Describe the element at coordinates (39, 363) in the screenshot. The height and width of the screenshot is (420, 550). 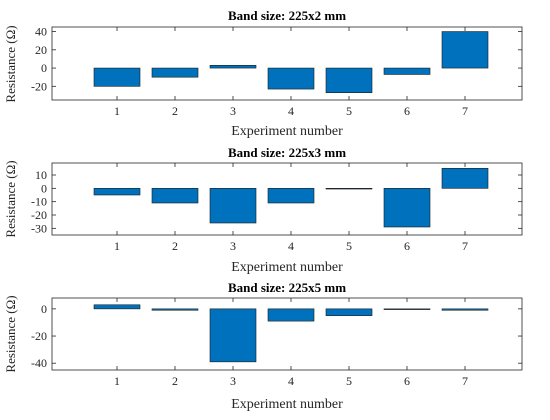
I see `y-tick-label: -40` at that location.